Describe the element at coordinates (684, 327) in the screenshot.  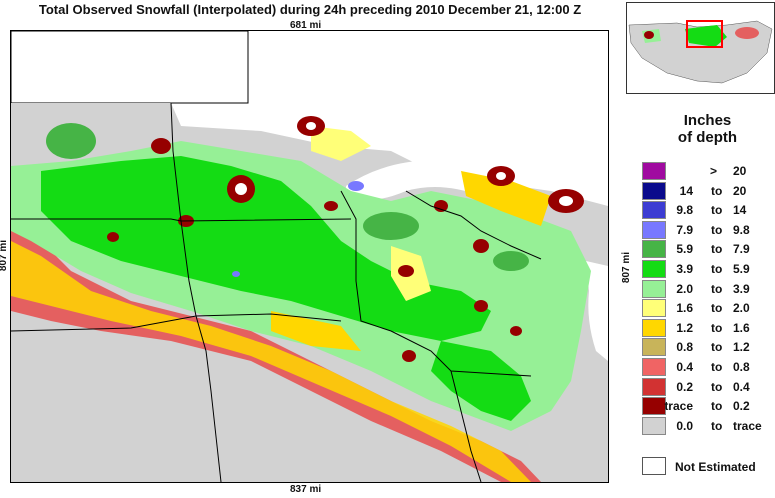
I see `legend-low-value: 1.2` at that location.